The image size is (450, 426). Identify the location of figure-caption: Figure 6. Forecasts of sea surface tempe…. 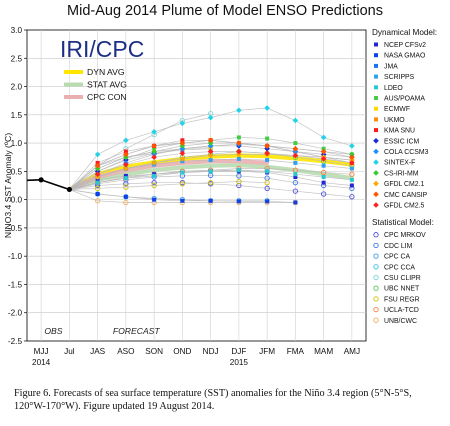
(213, 400).